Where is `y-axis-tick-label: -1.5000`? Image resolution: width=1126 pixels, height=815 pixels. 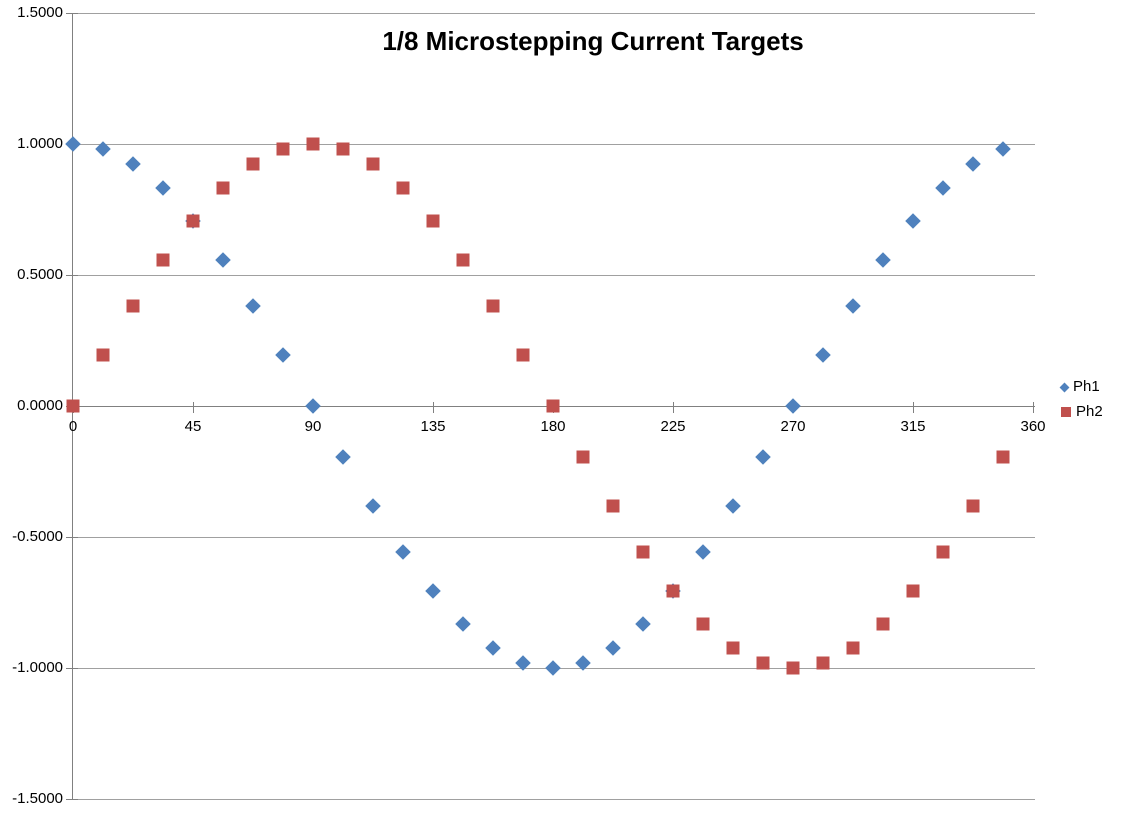 y-axis-tick-label: -1.5000 is located at coordinates (37, 798).